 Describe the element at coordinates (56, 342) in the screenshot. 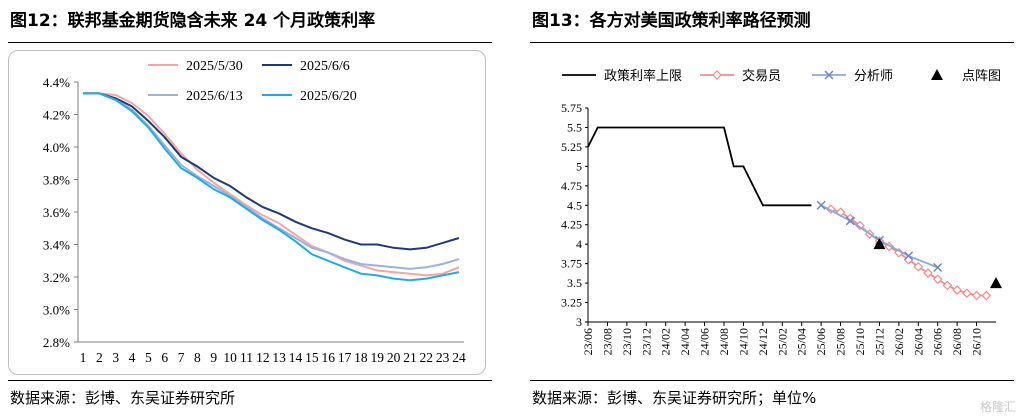

I see `y-tick-label: 2.8%` at that location.